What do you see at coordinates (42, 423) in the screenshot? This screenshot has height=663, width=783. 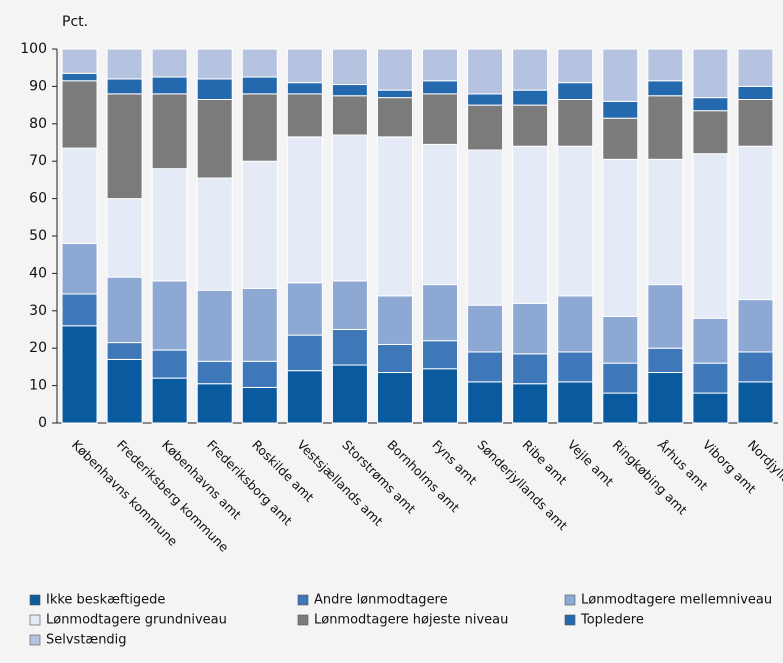 I see `y-tick-label: 0` at bounding box center [42, 423].